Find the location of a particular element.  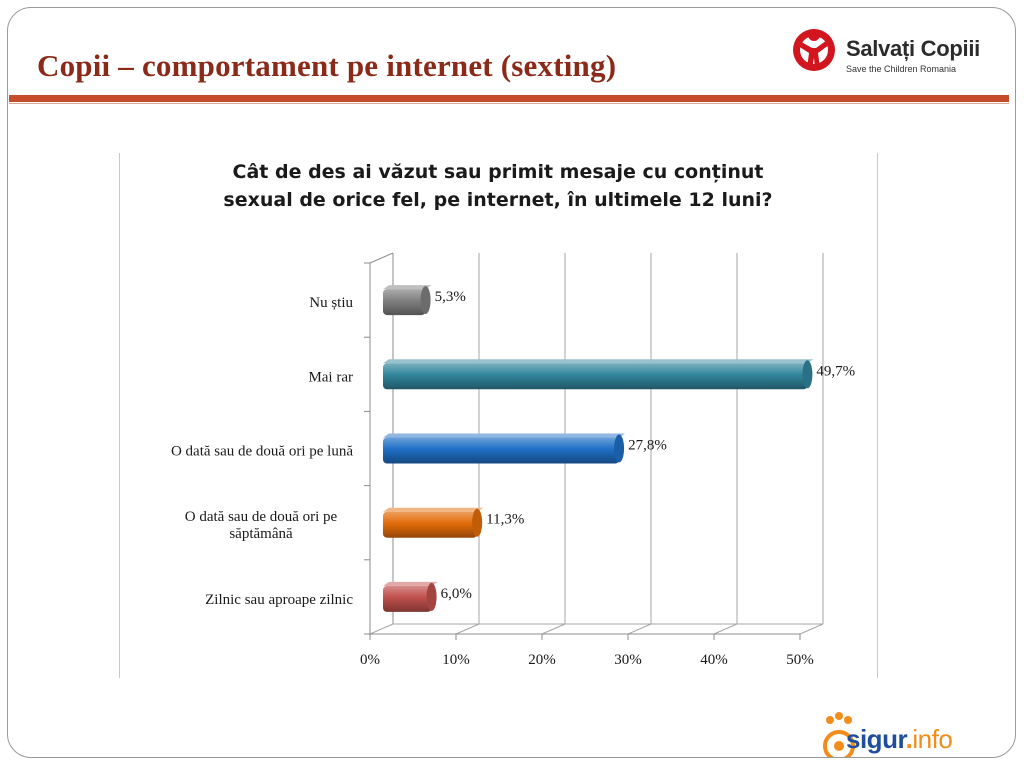

salvati-copiii-emblem-icon is located at coordinates (814, 50).